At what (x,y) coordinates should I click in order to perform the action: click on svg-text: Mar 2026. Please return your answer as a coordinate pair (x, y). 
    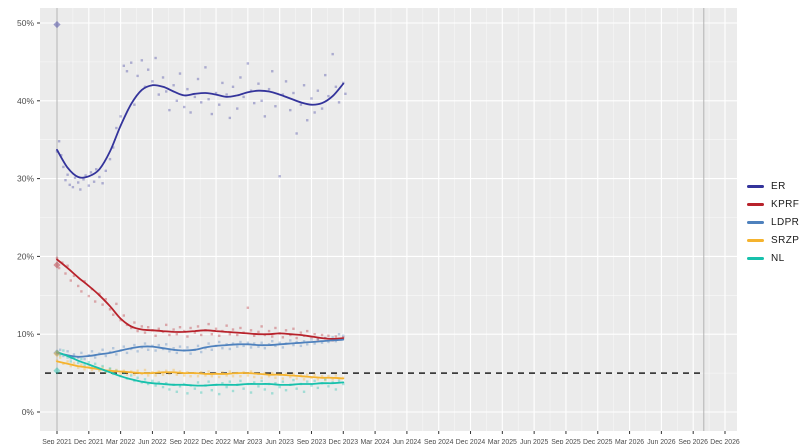
    Looking at the image, I should click on (629, 441).